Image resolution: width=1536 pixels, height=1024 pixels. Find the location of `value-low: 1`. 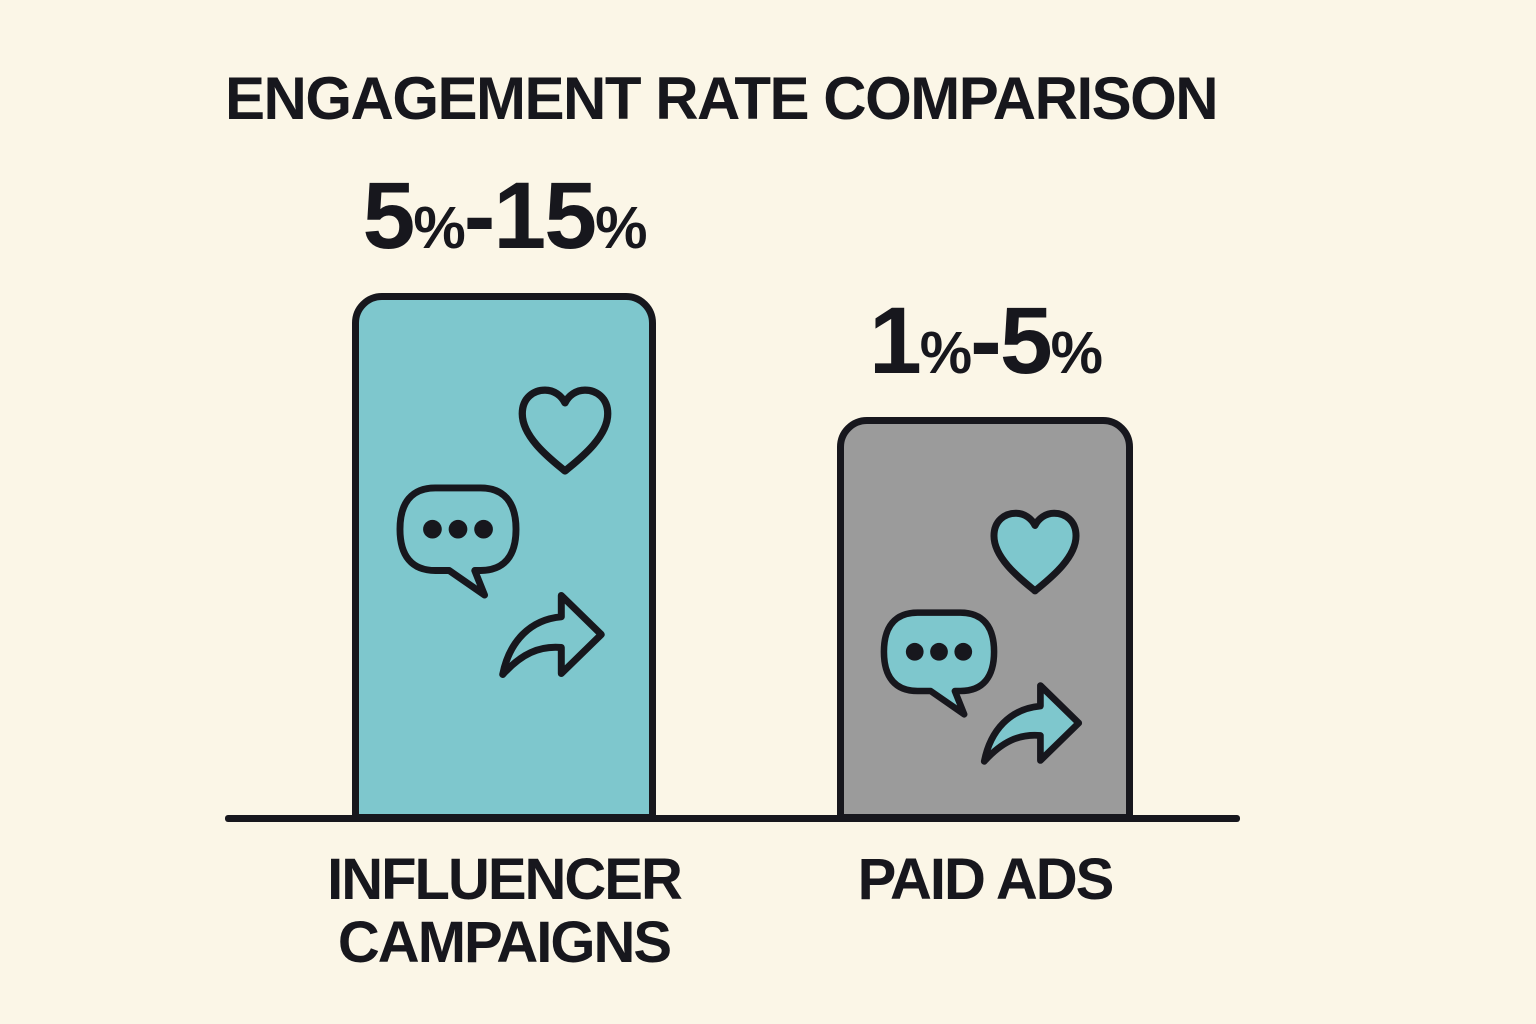

value-low: 1 is located at coordinates (895, 341).